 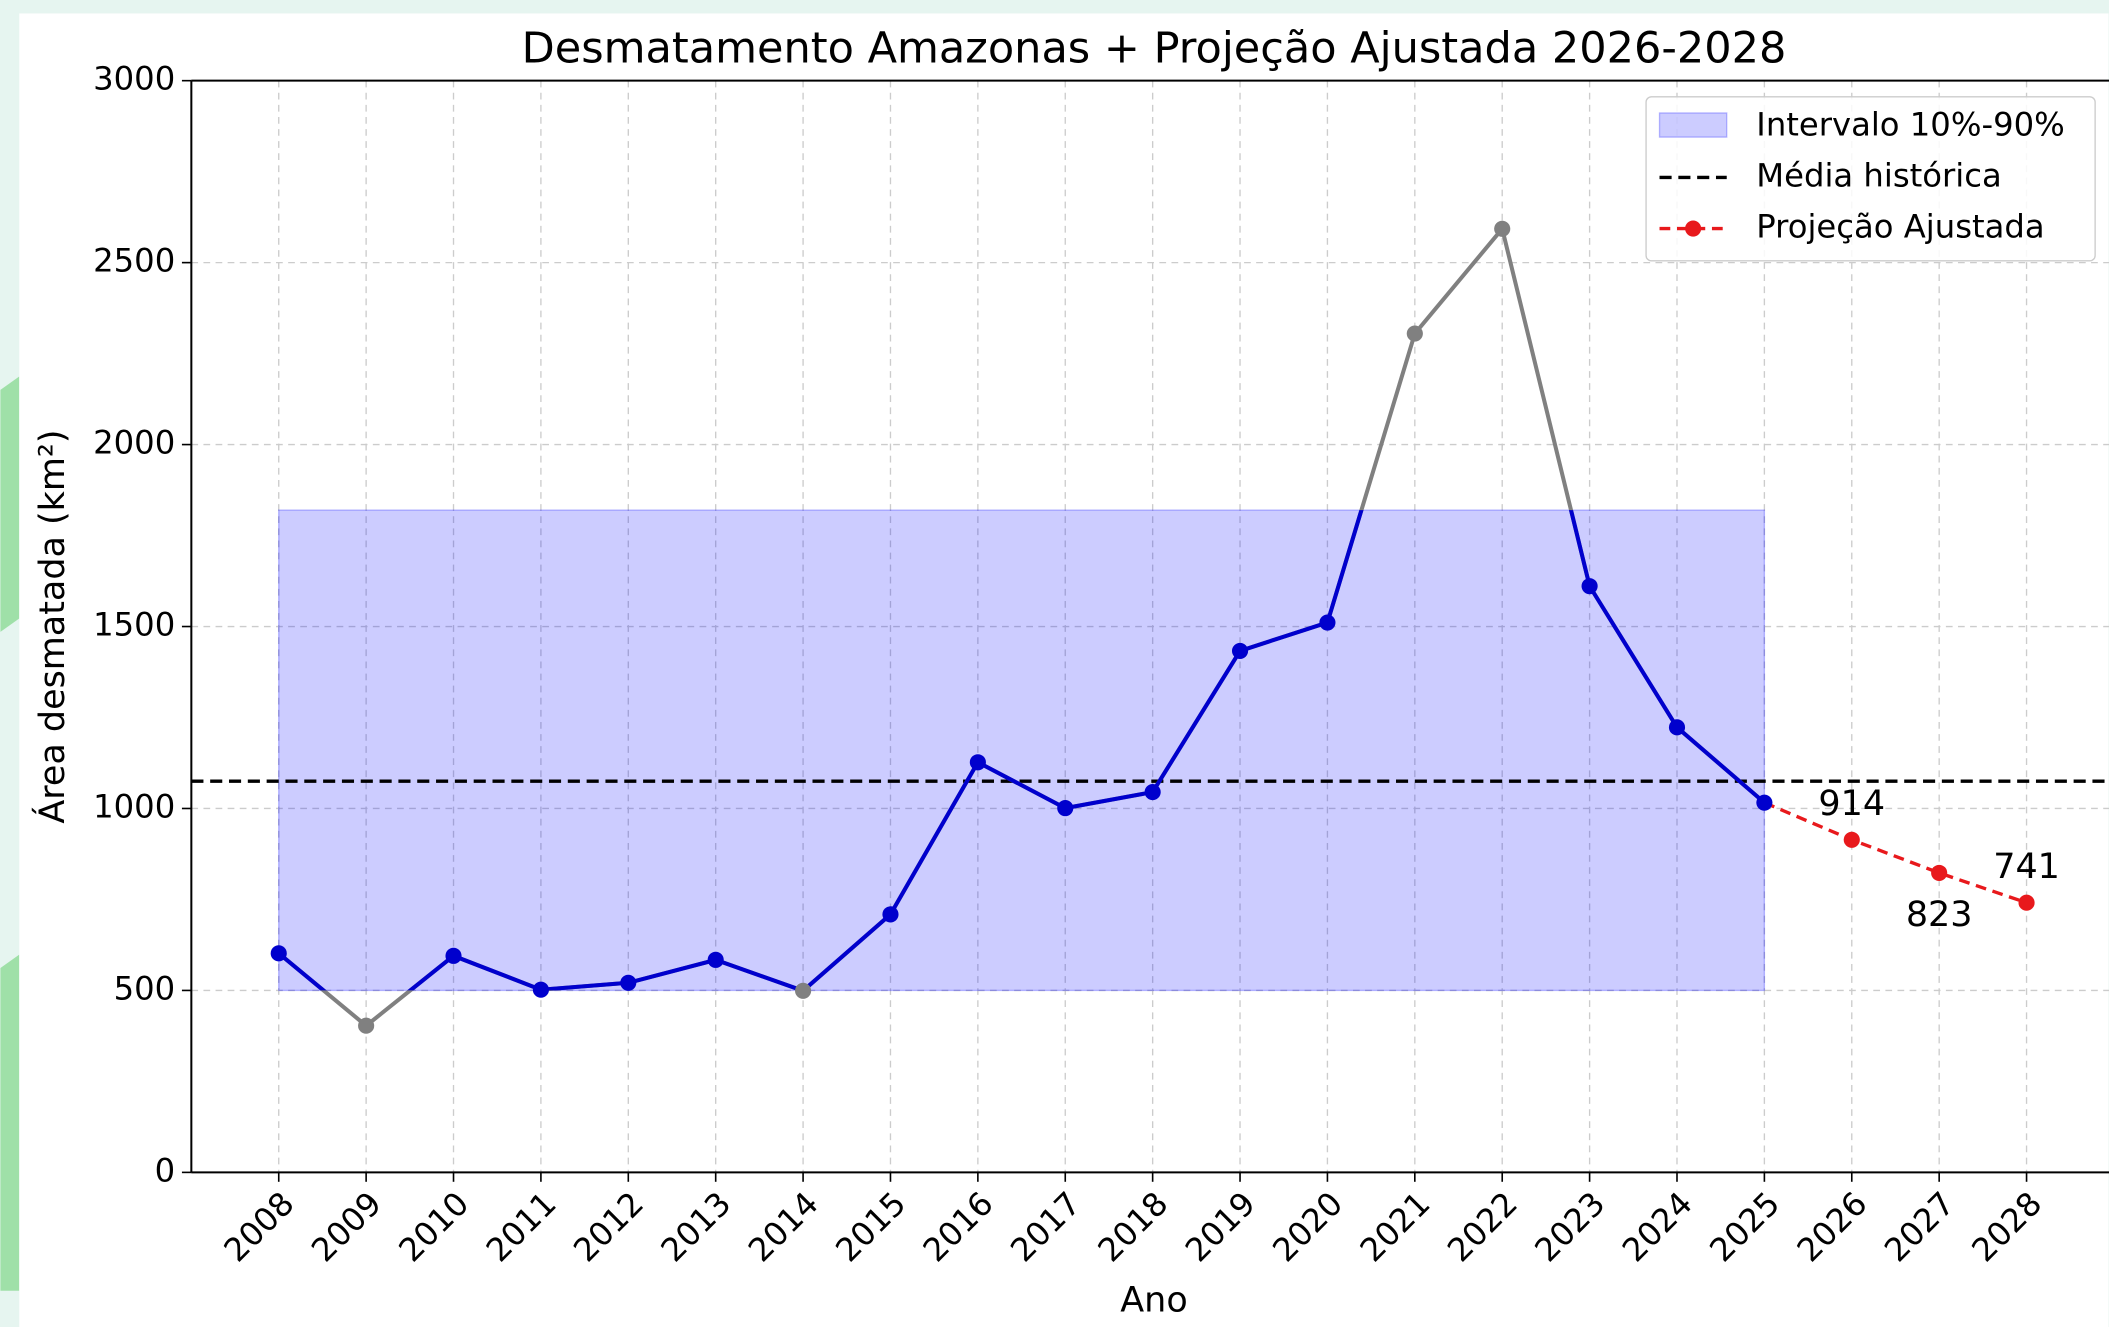 What do you see at coordinates (1910, 124) in the screenshot?
I see `legend-label: Intervalo 10%-90%` at bounding box center [1910, 124].